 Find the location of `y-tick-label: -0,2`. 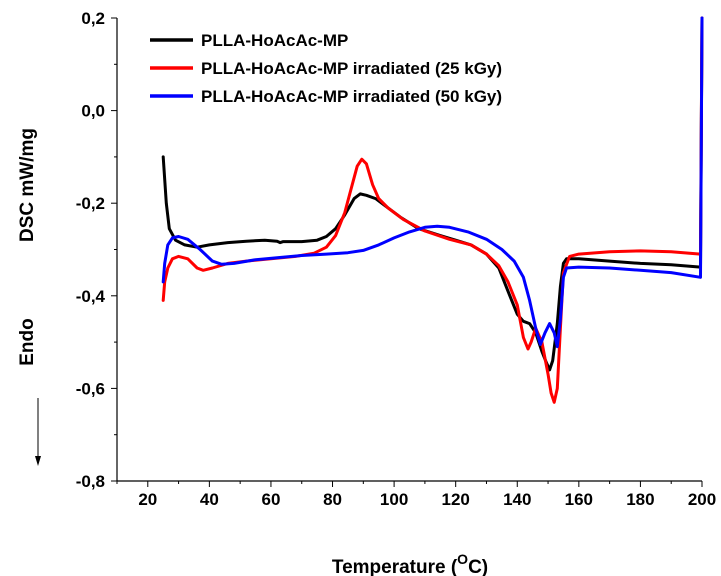

y-tick-label: -0,2 is located at coordinates (90, 203).